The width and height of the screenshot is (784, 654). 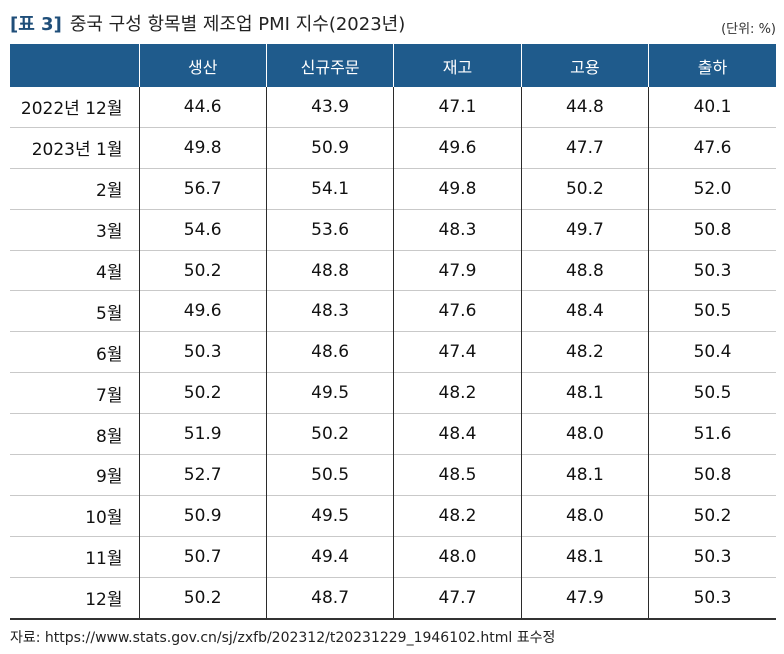 I want to click on table-cell: 47.1, so click(x=457, y=107).